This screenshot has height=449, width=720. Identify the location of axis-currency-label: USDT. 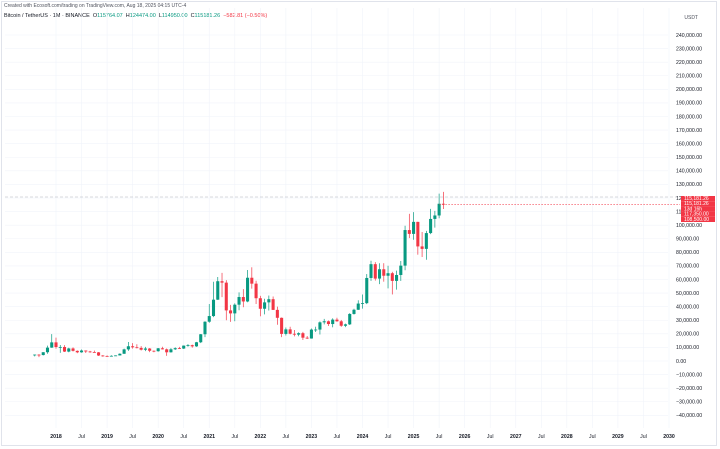
(691, 18).